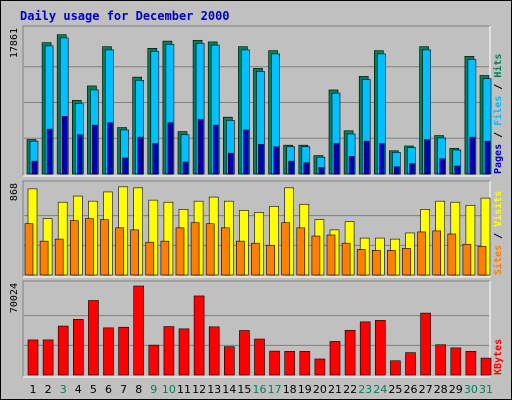  What do you see at coordinates (93, 338) in the screenshot?
I see `kbytes-bar: KBytes 5: 58600` at bounding box center [93, 338].